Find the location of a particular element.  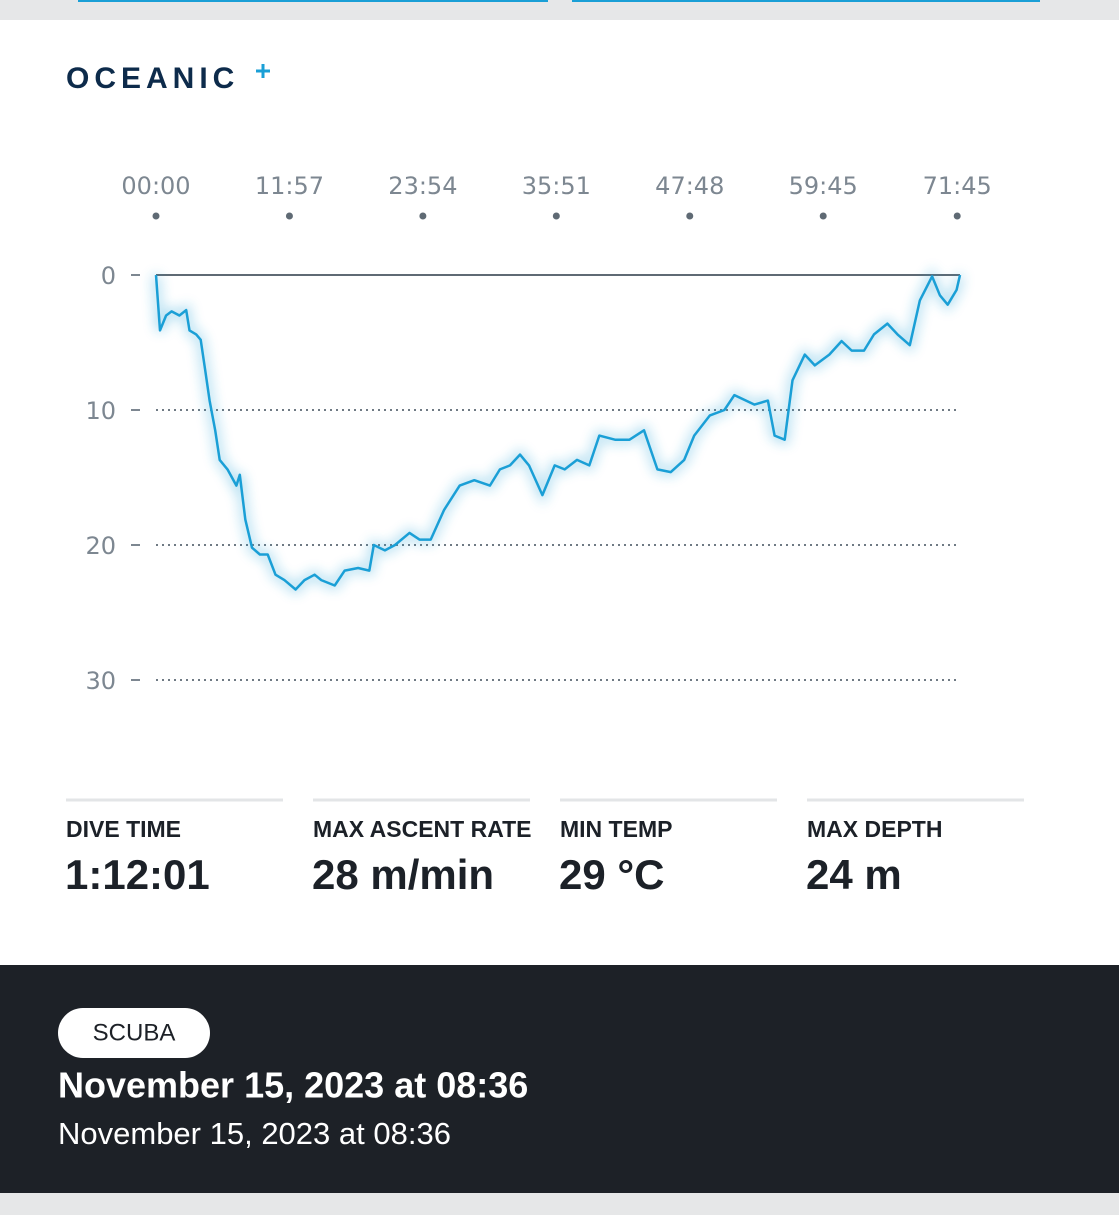

x-tick-label: 23:54 is located at coordinates (422, 186).